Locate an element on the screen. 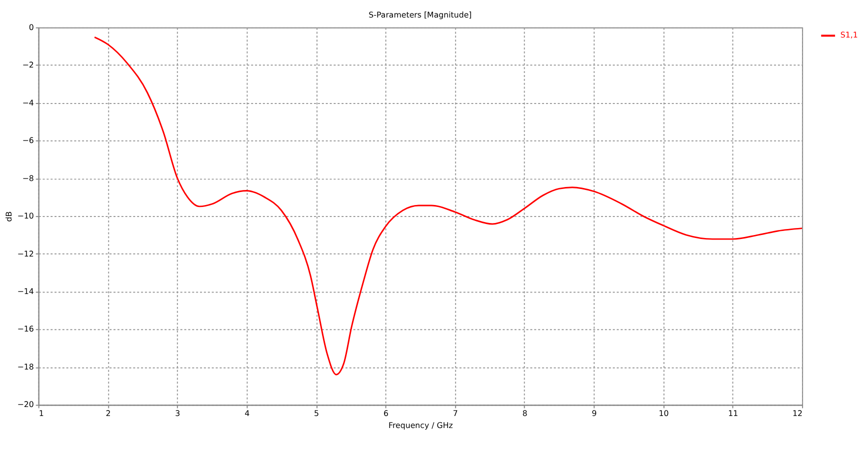 This screenshot has height=454, width=863. y-tick-label: −4 is located at coordinates (28, 103).